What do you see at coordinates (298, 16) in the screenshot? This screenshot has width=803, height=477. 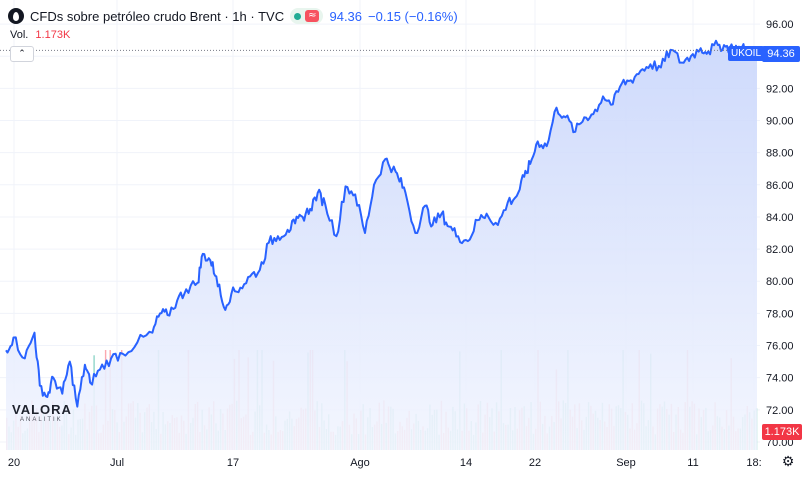 I see `market-open-dot-icon` at bounding box center [298, 16].